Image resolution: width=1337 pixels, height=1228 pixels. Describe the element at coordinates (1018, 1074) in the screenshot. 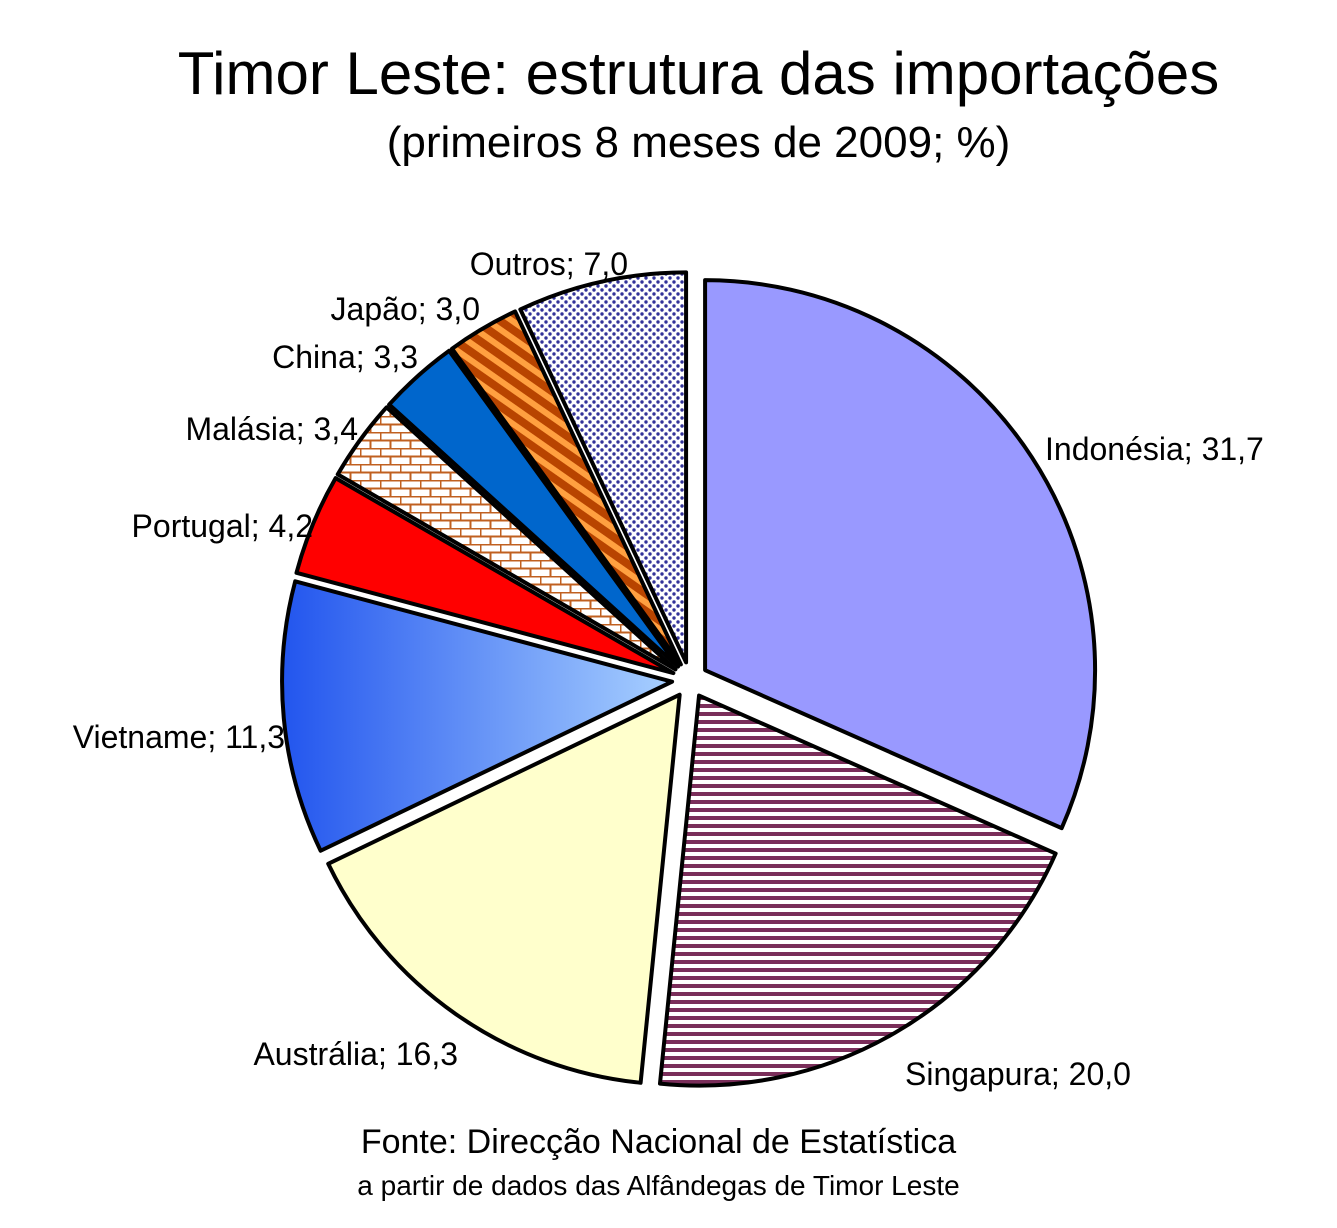

I see `slice-label-singapura: Singapura; 20,0` at that location.